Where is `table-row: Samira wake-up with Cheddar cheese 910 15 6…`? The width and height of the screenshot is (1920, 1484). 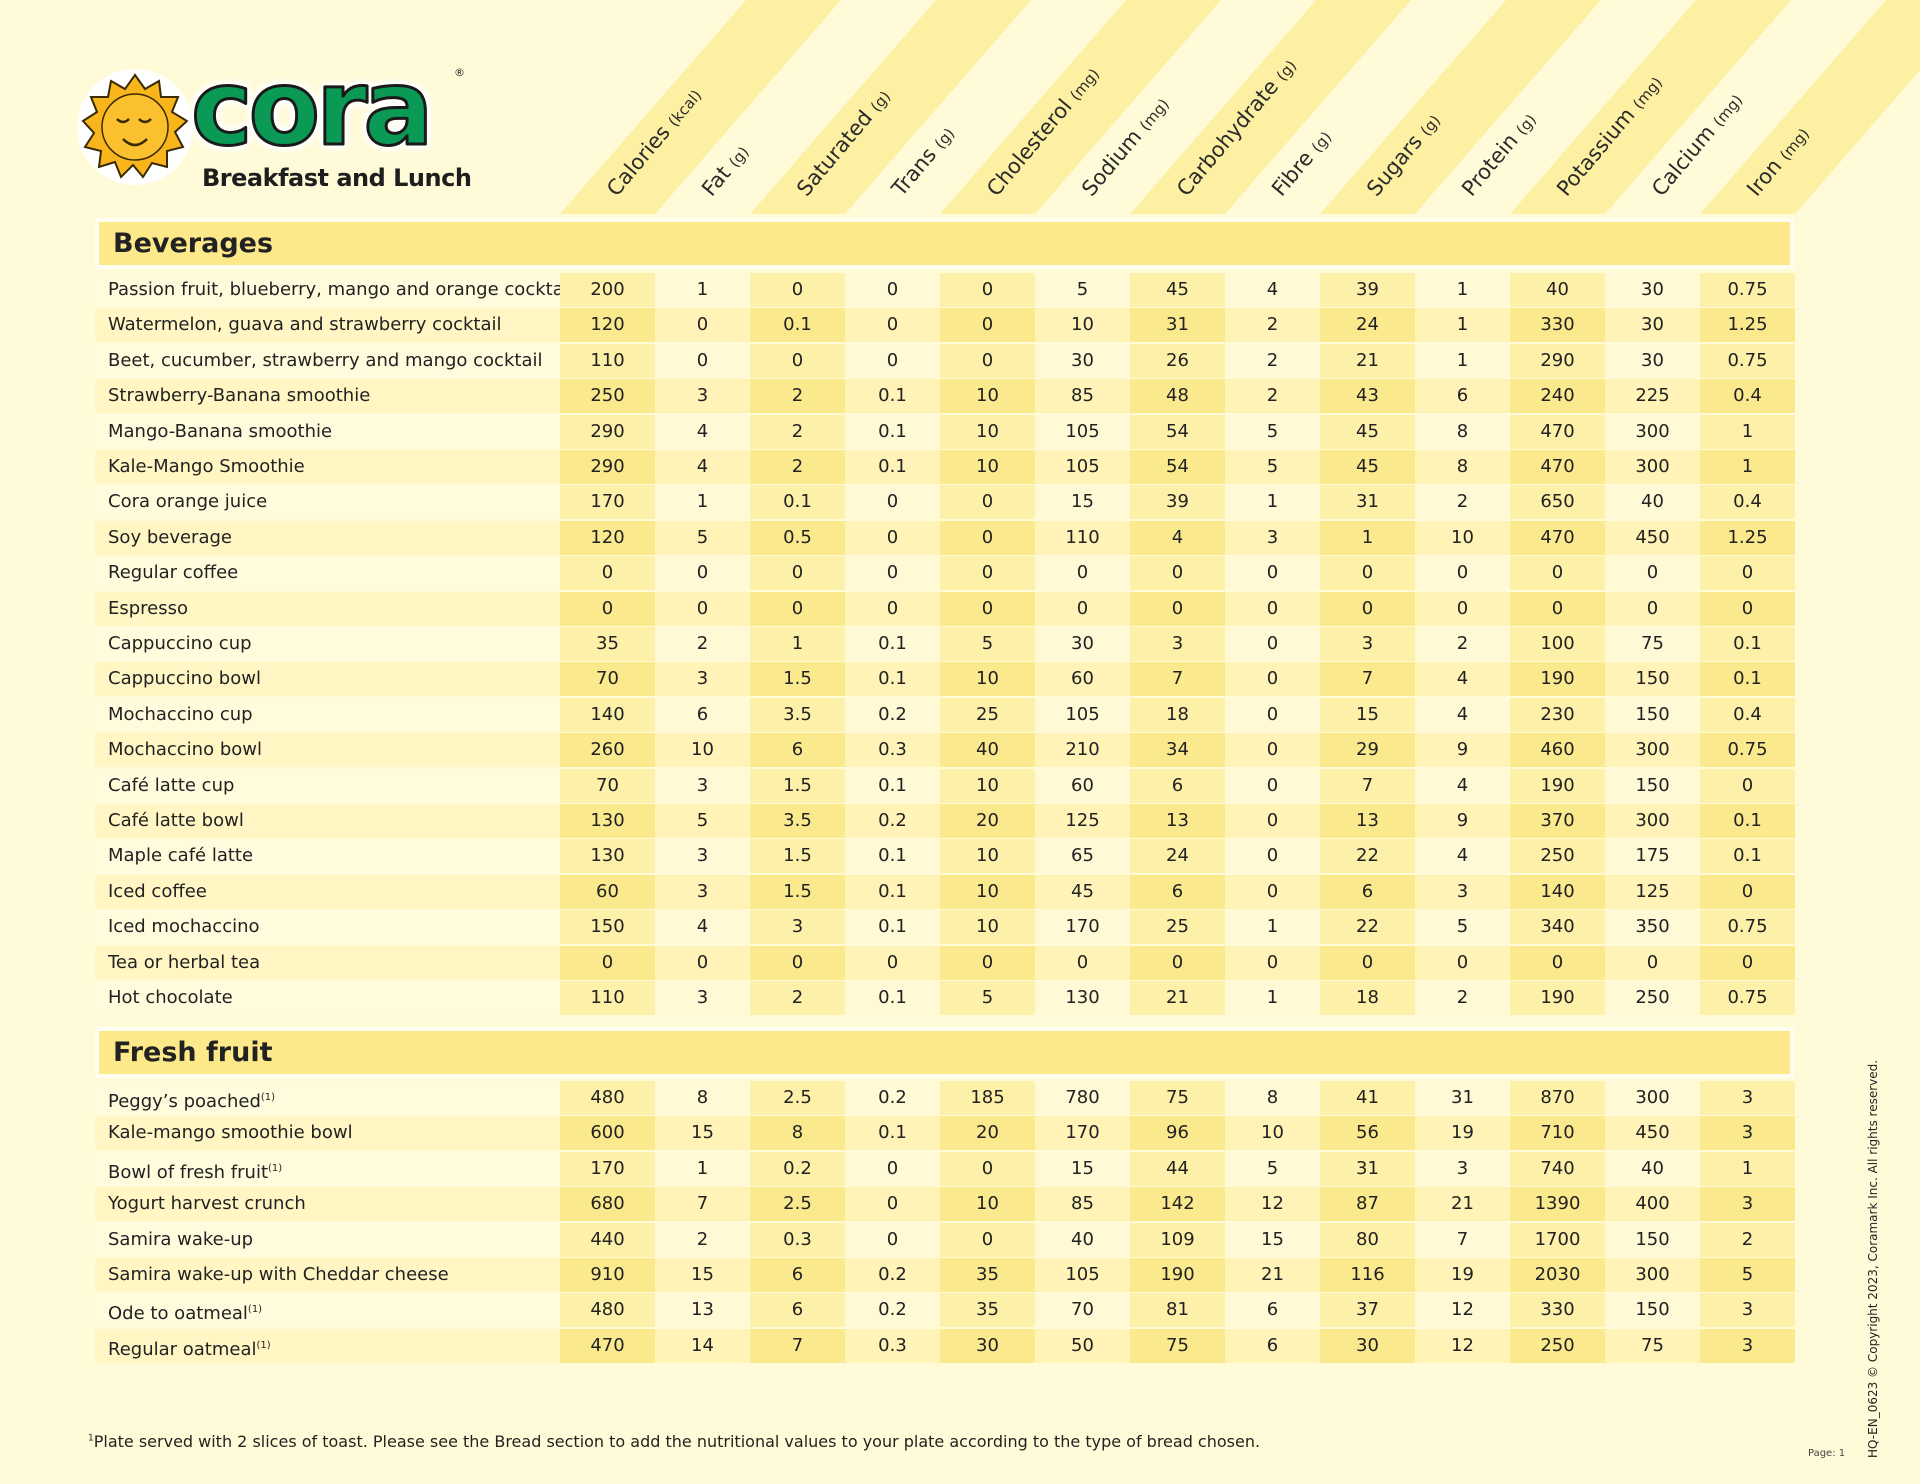
table-row: Samira wake-up with Cheddar cheese 910 15 6… is located at coordinates (945, 1275).